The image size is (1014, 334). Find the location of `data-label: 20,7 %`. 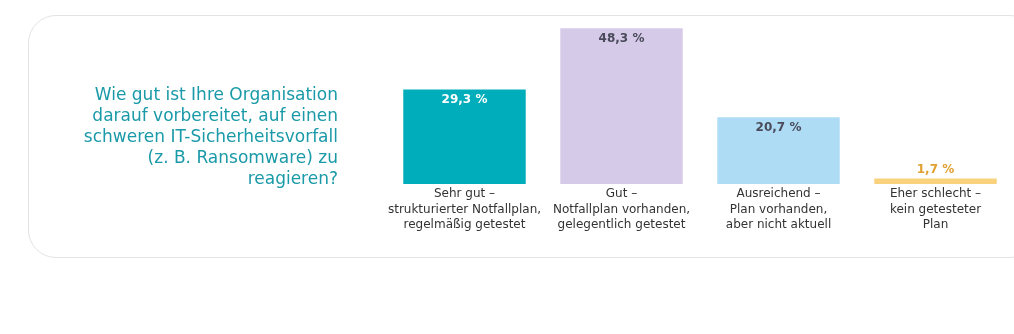

data-label: 20,7 % is located at coordinates (778, 127).